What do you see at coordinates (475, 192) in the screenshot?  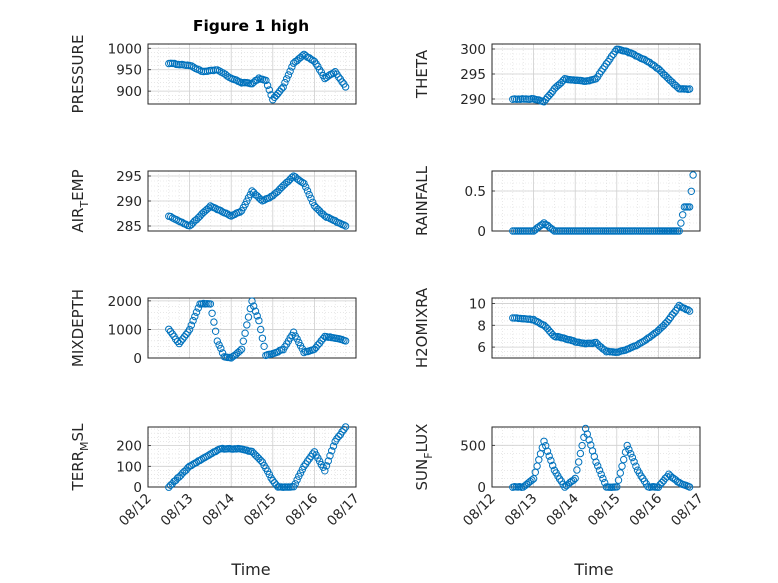 I see `y-tick-label: 0.5` at bounding box center [475, 192].